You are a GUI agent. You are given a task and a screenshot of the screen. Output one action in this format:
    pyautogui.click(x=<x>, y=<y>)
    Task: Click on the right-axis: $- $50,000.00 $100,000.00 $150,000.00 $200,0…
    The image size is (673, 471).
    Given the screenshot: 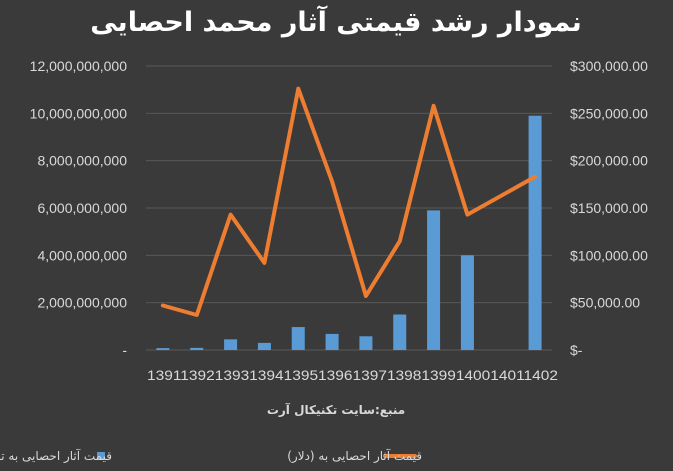 What is the action you would take?
    pyautogui.click(x=609, y=208)
    